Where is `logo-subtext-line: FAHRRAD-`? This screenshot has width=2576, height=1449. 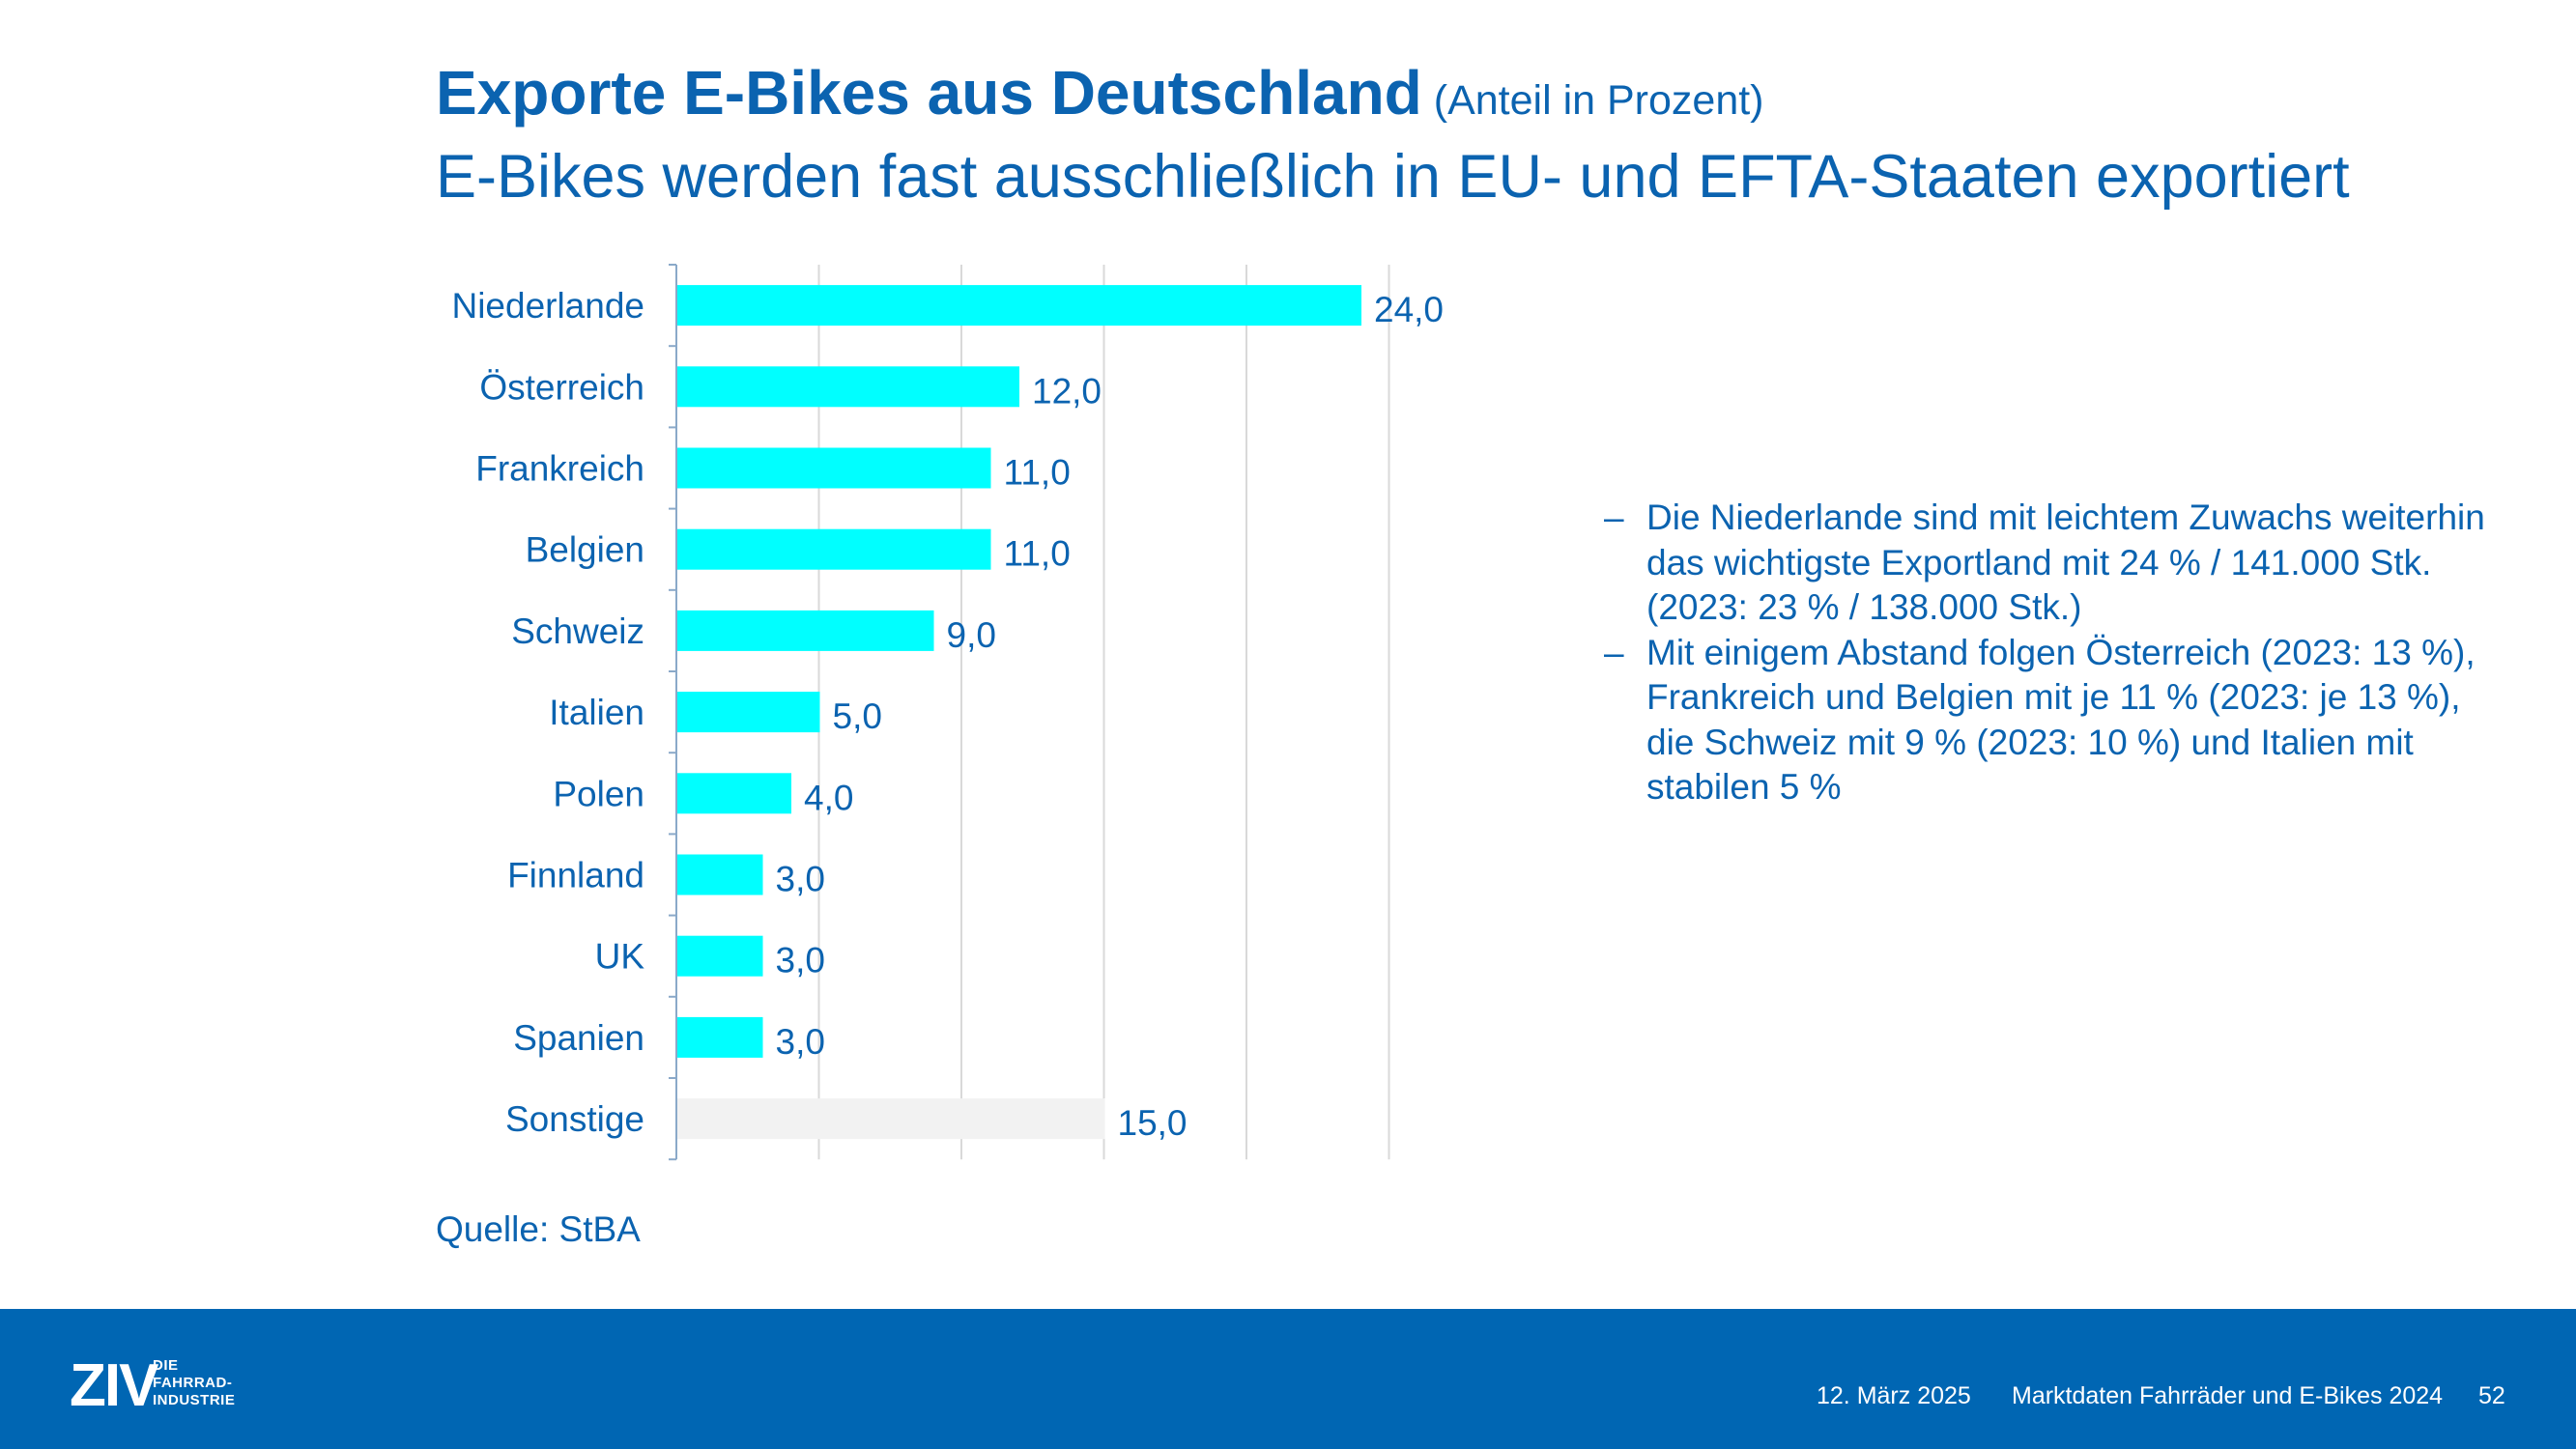 logo-subtext-line: FAHRRAD- is located at coordinates (193, 1383).